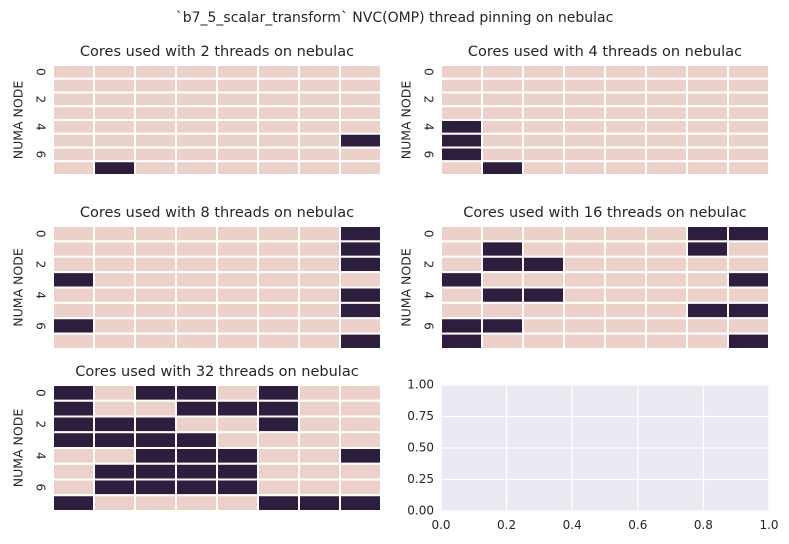 The image size is (789, 544). Describe the element at coordinates (114, 249) in the screenshot. I see `heatmap-cell-r1-c1` at that location.